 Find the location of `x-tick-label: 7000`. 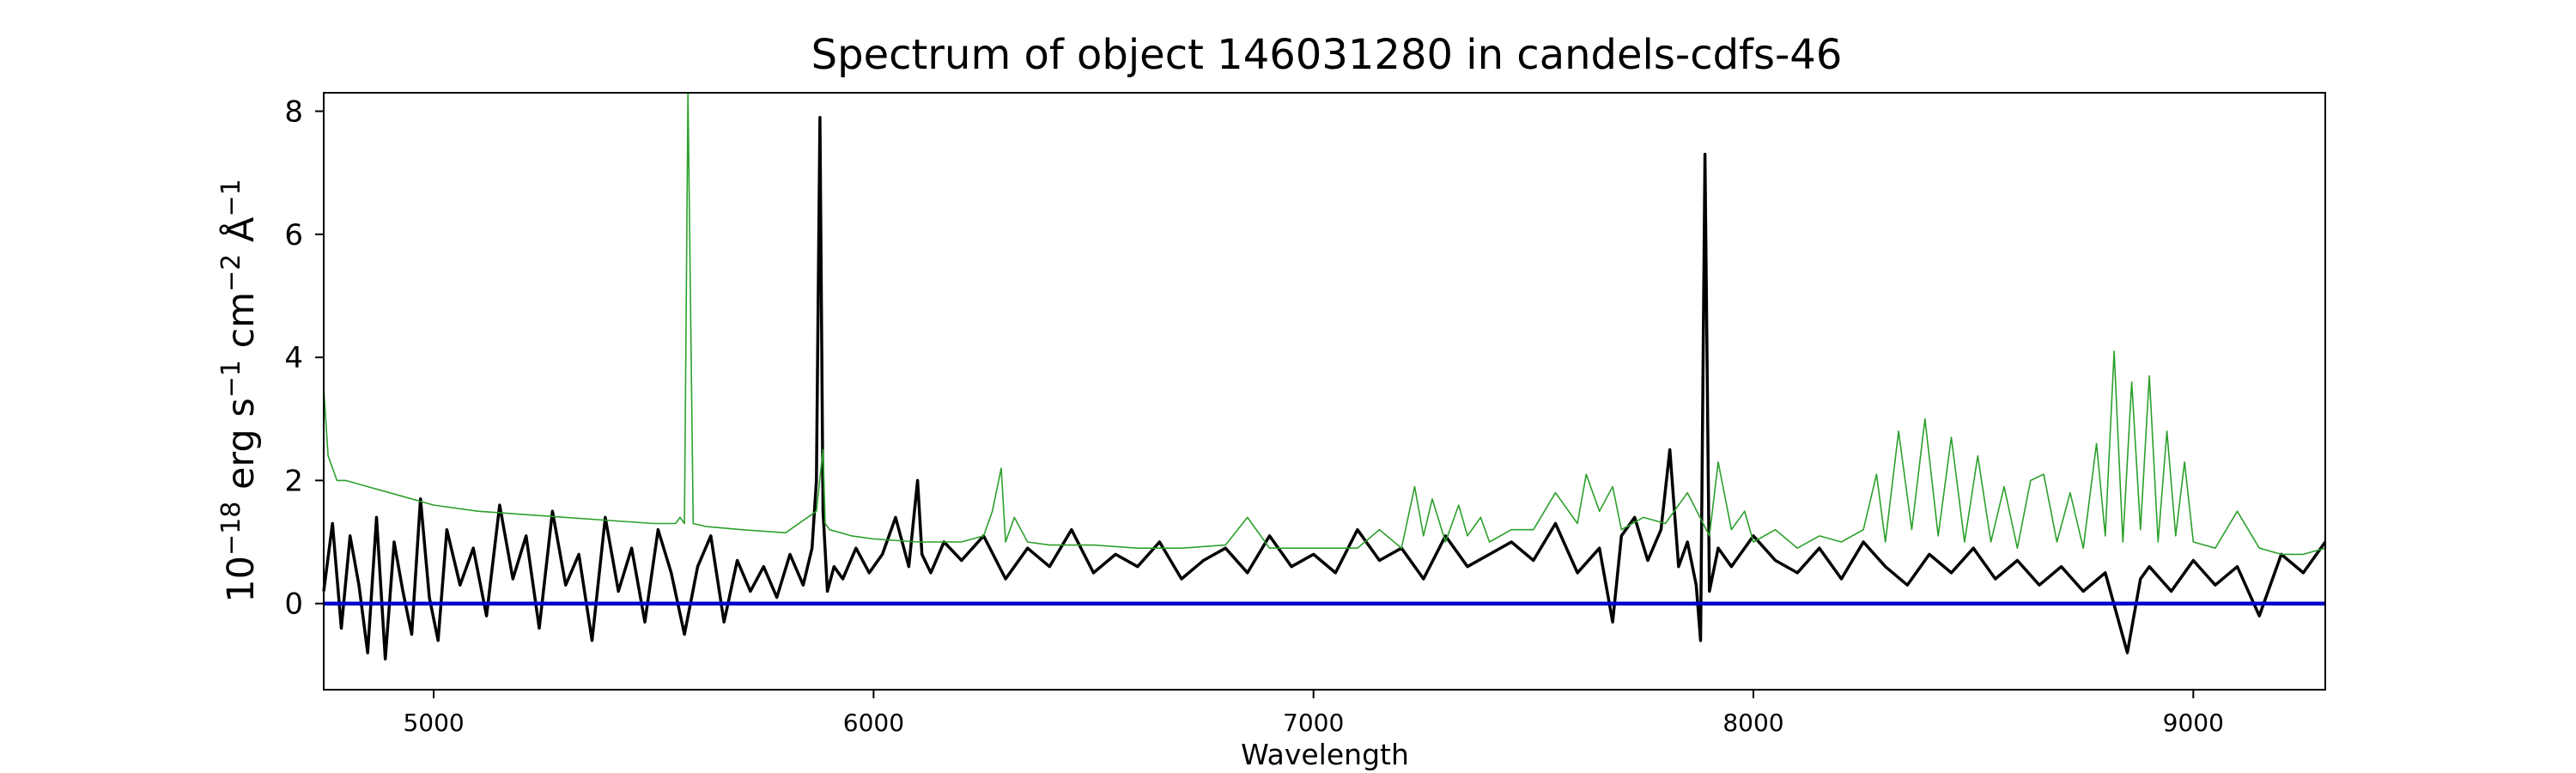

x-tick-label: 7000 is located at coordinates (1313, 723).